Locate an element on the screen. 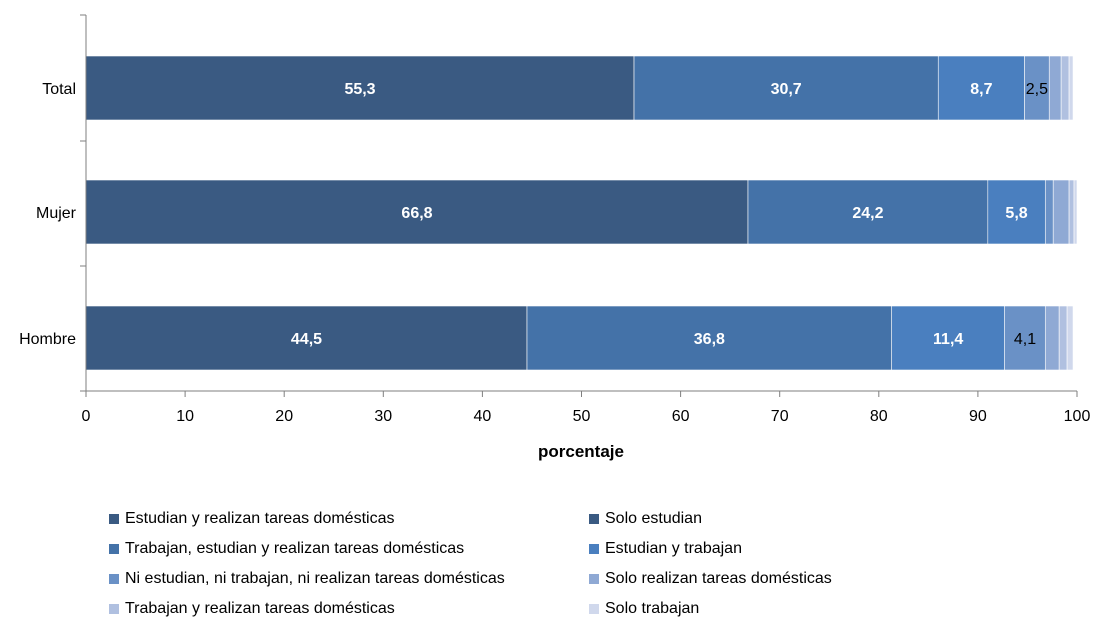  x-tick-label: 0 is located at coordinates (86, 416).